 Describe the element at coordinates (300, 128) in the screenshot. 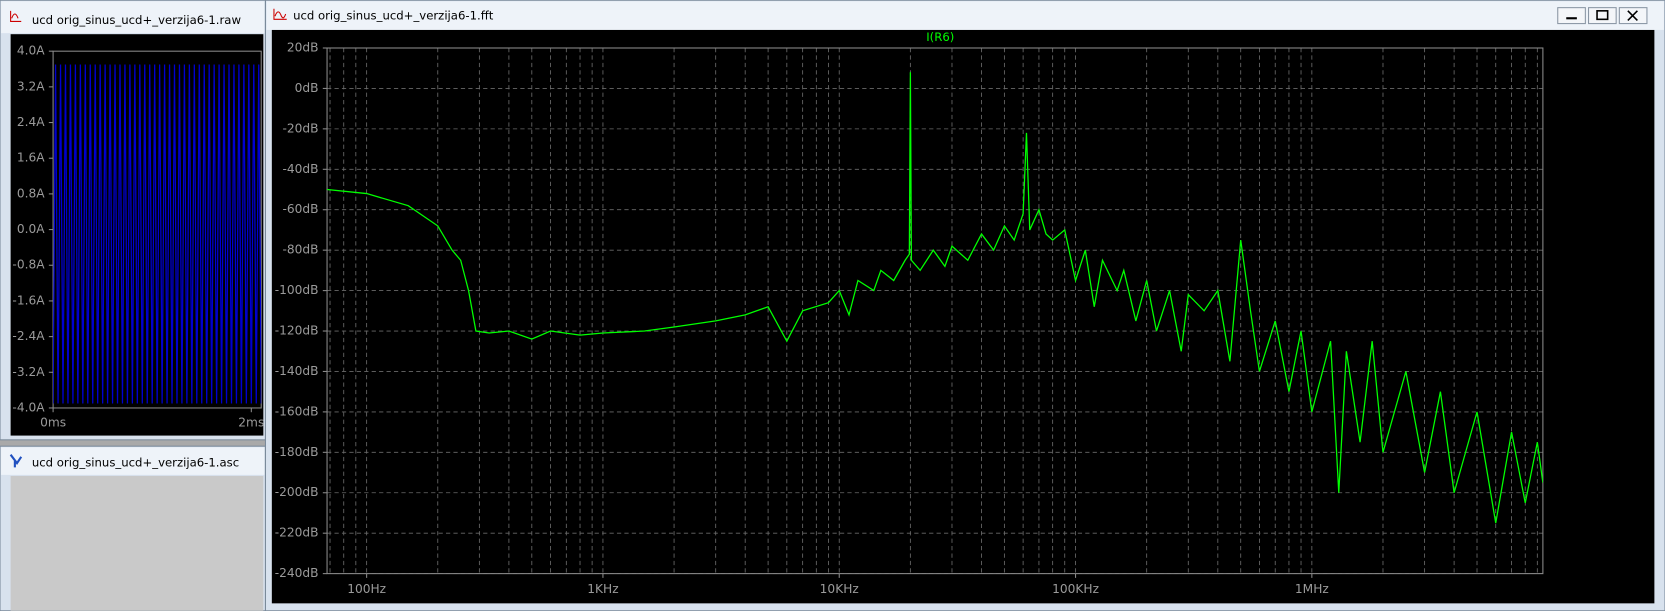

I see `y-tick-label: -20dB` at that location.